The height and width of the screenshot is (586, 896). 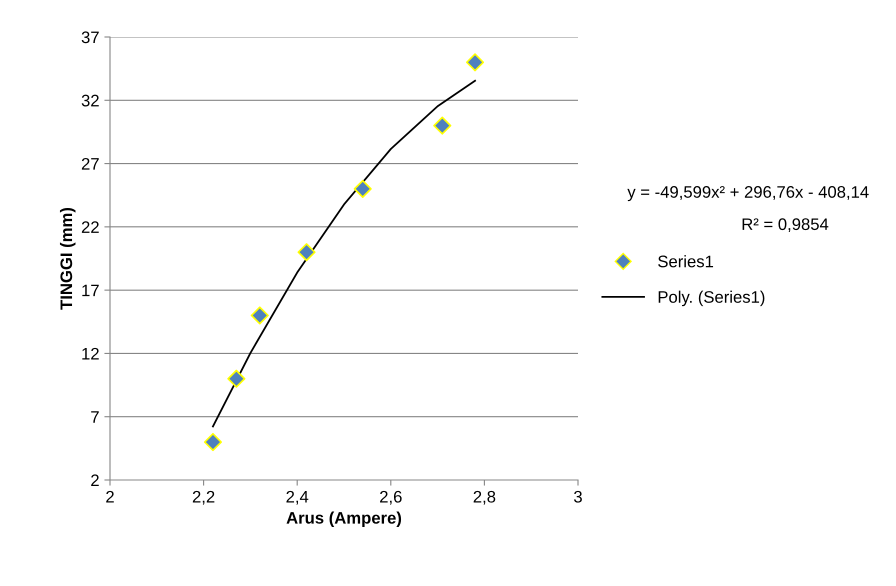 I want to click on y-axis-title: TINGGI (mm), so click(x=68, y=259).